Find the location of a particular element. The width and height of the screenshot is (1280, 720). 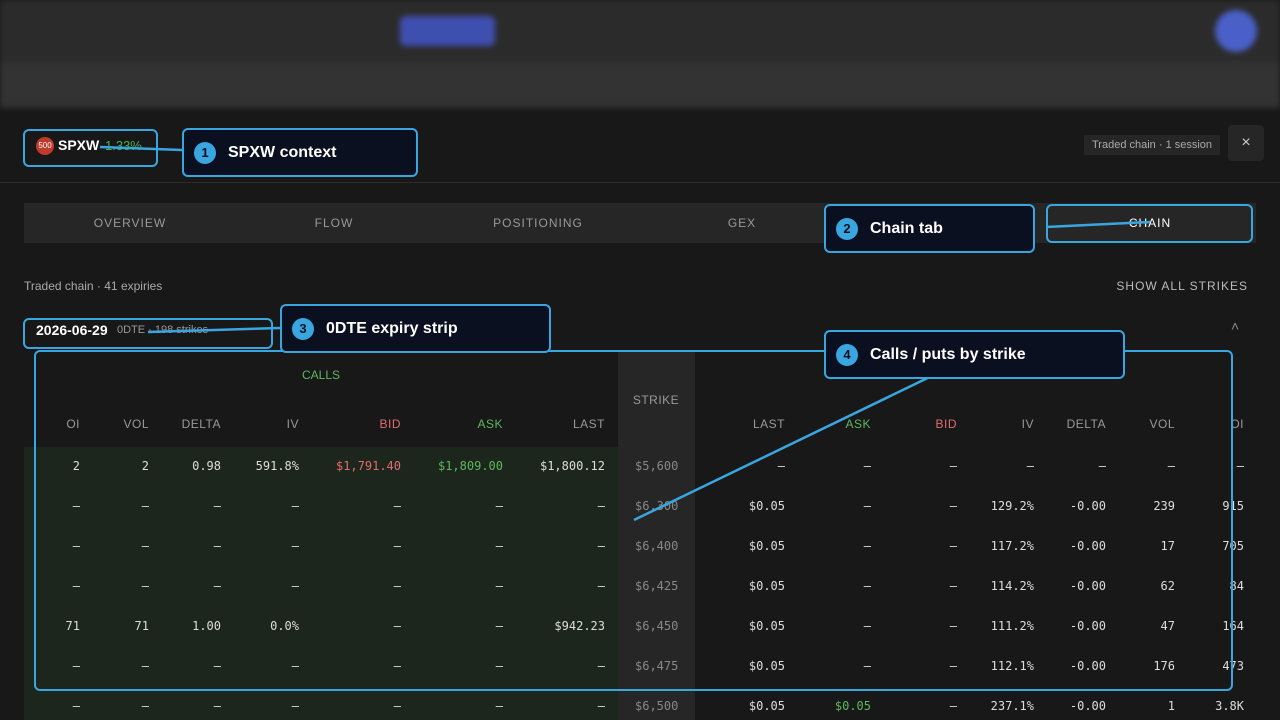

tab: FLOW is located at coordinates (334, 223).